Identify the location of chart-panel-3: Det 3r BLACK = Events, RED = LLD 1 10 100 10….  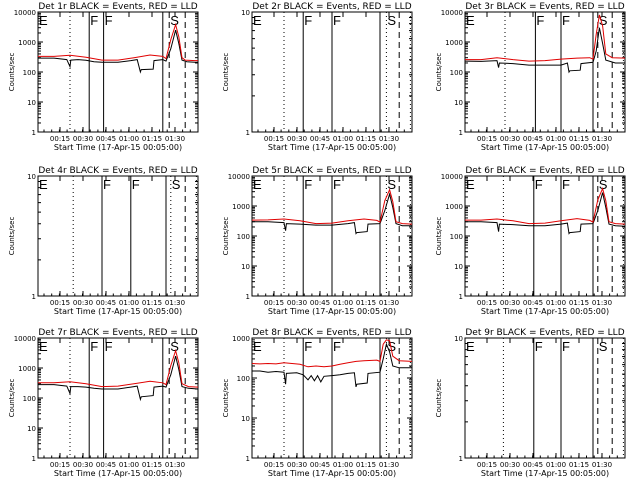
(530, 77).